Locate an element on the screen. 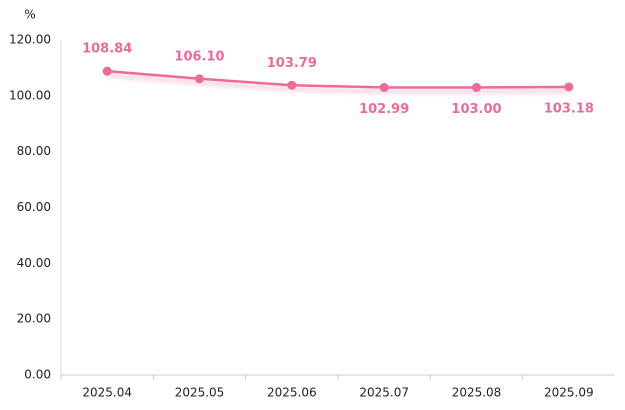 This screenshot has height=410, width=625. value-label: 103.18 is located at coordinates (569, 108).